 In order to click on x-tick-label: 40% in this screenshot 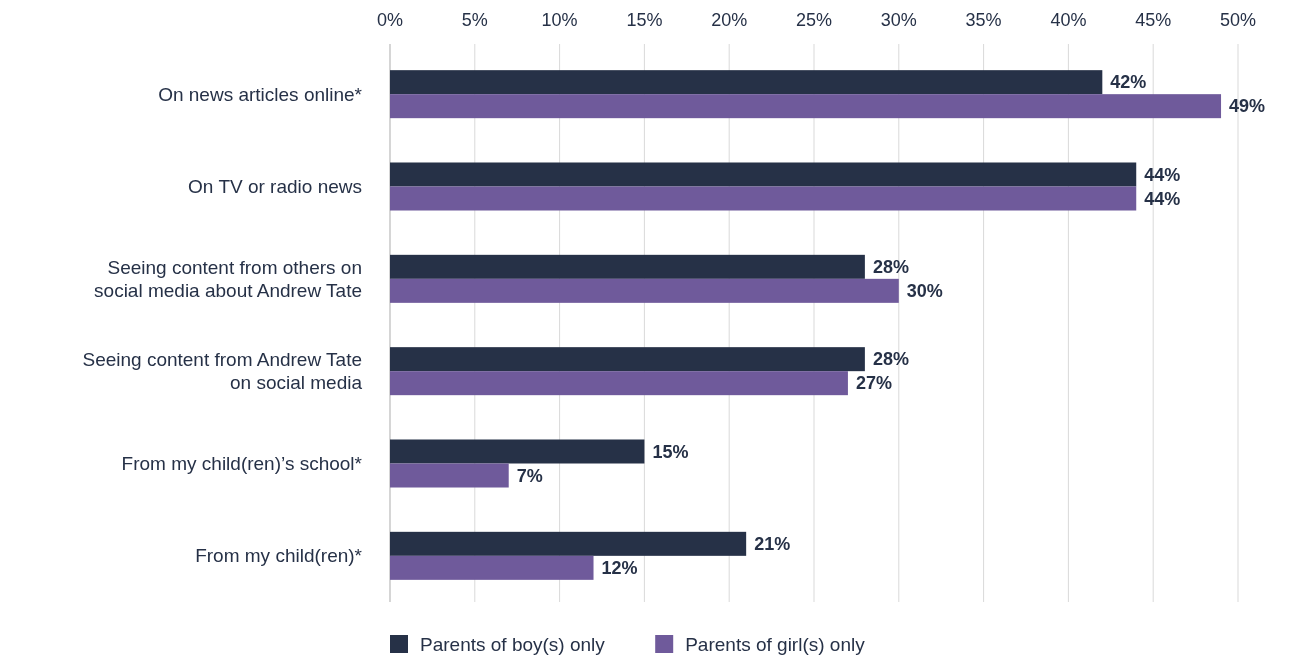, I will do `click(1068, 20)`.